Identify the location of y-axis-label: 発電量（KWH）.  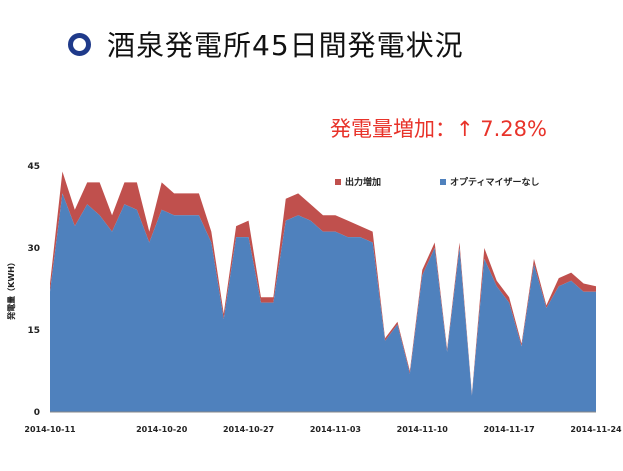
(11, 289).